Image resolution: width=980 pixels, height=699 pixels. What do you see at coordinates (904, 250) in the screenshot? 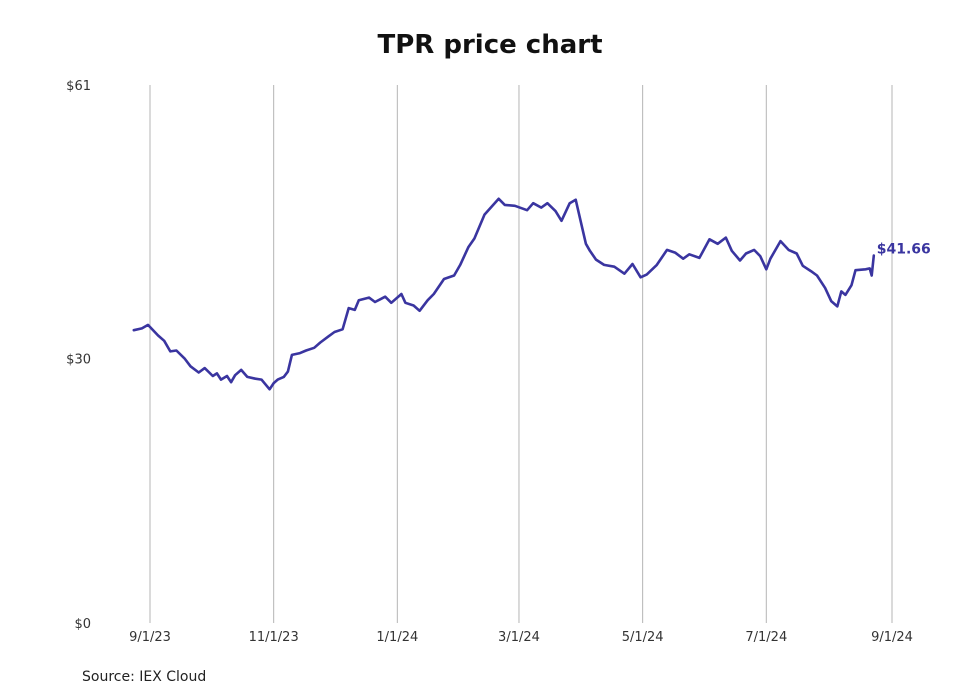
I see `last-price-label: $41.66` at bounding box center [904, 250].